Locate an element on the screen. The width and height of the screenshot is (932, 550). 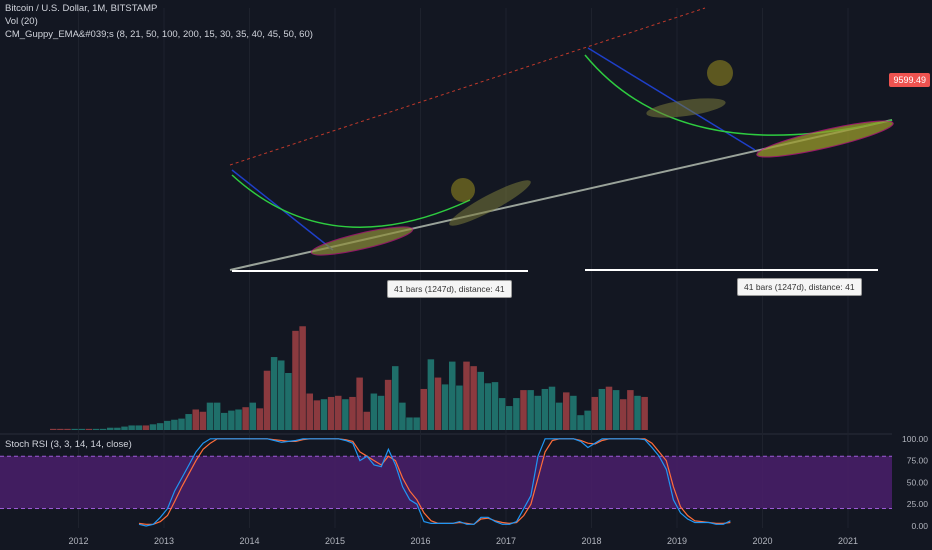
time-axis-label: 2013 is located at coordinates (164, 541).